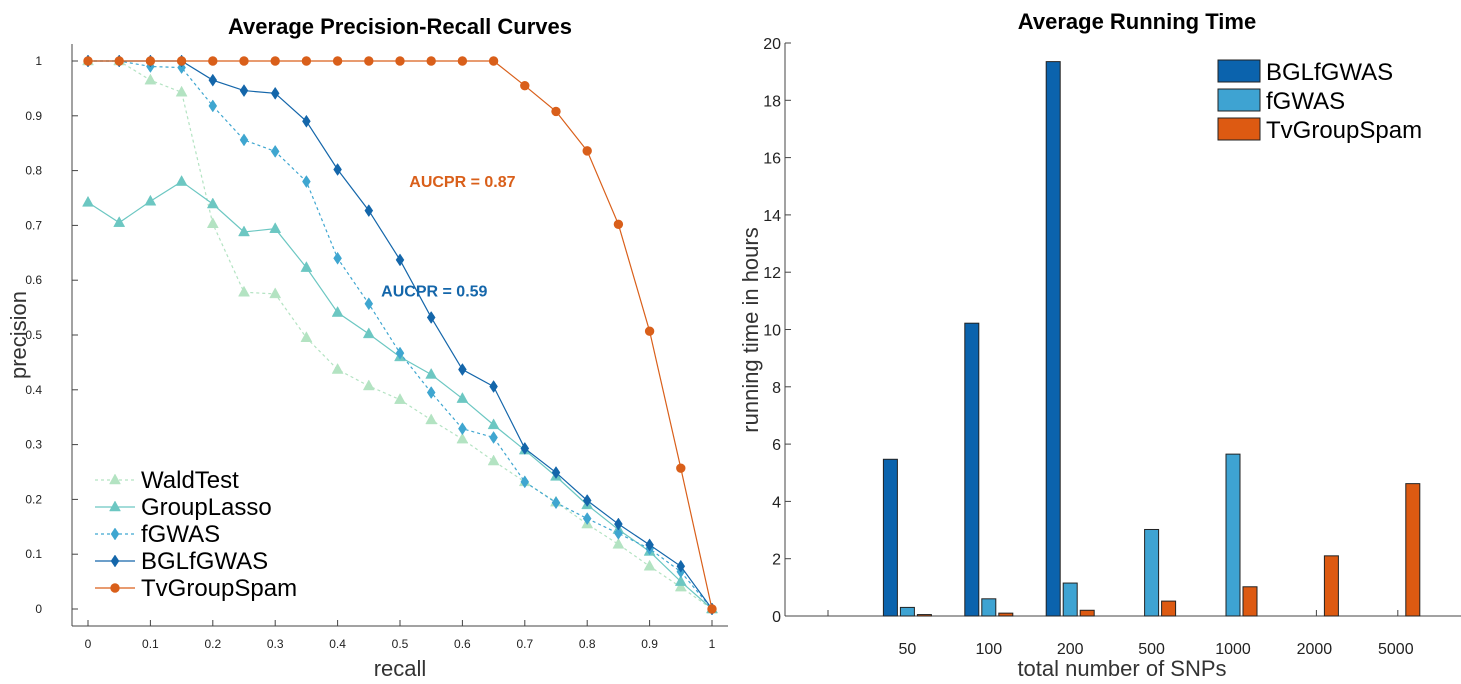 The image size is (1461, 684). What do you see at coordinates (115, 561) in the screenshot?
I see `pr-legend-marker-bglfgwas` at bounding box center [115, 561].